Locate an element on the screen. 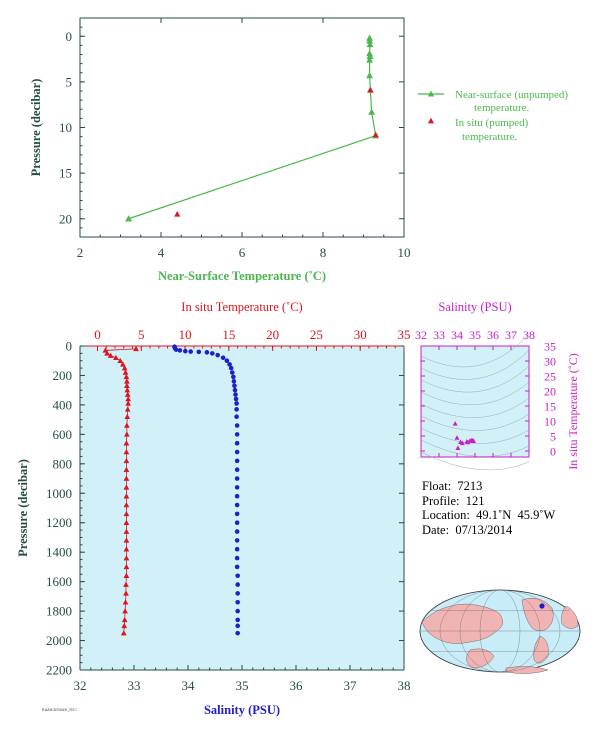 Image resolution: width=601 pixels, height=737 pixels. y-axis-label: Pressure (decibar) is located at coordinates (36, 128).